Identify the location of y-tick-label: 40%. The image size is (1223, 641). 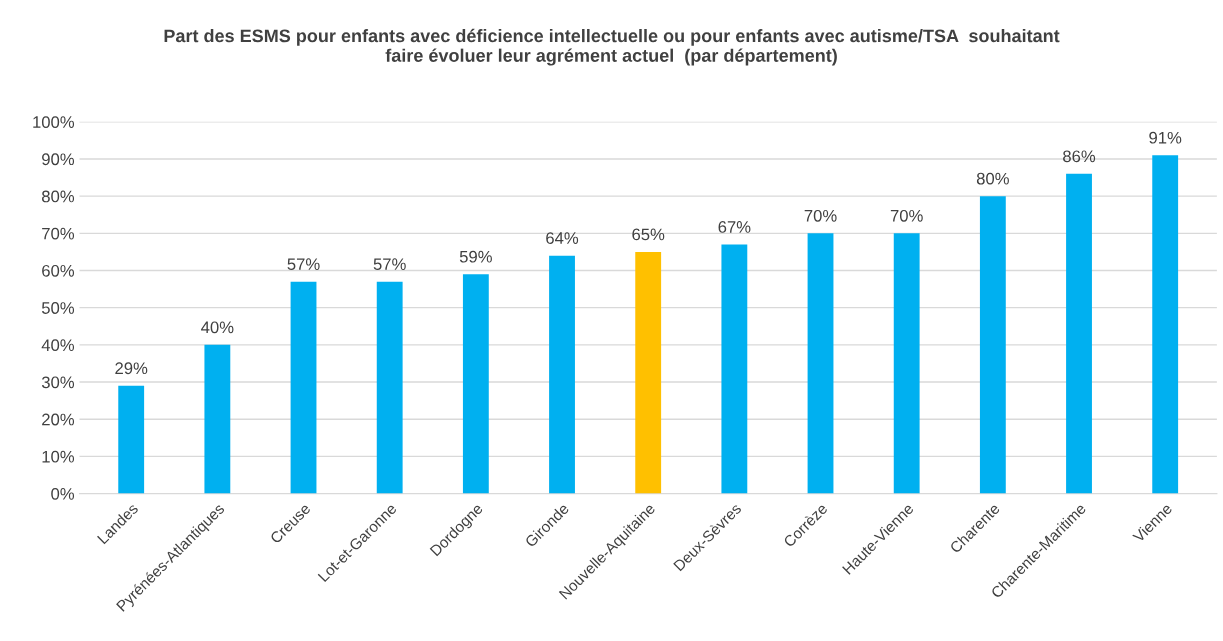
(58, 345).